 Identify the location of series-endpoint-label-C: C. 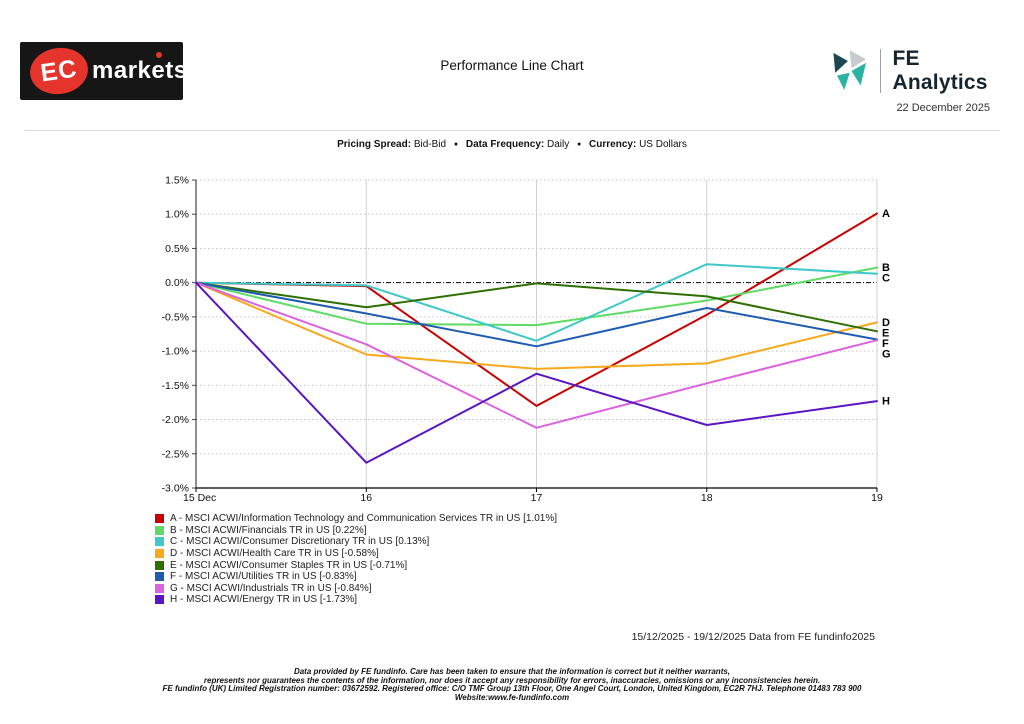
(886, 279).